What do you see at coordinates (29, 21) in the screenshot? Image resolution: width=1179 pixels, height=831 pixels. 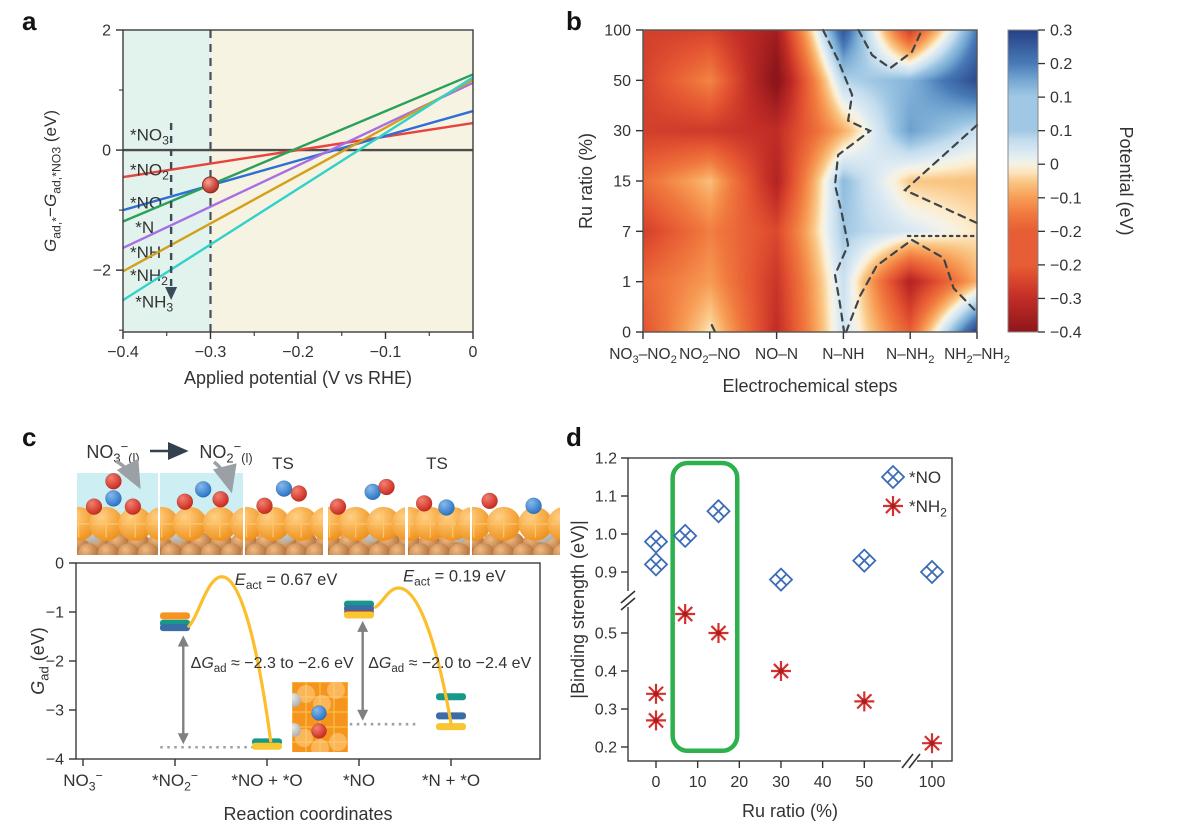 I see `panel-a-label: a` at bounding box center [29, 21].